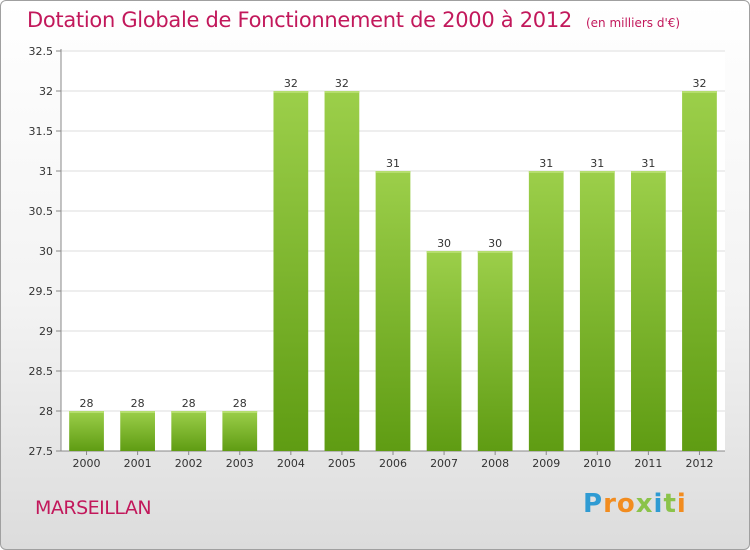 Image resolution: width=750 pixels, height=550 pixels. I want to click on x-tick-label: 2003, so click(240, 463).